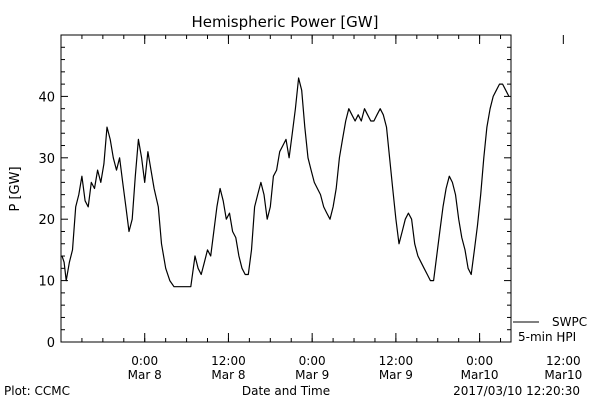 The width and height of the screenshot is (600, 400). What do you see at coordinates (37, 391) in the screenshot?
I see `footer-plot-credit: Plot: CCMC` at bounding box center [37, 391].